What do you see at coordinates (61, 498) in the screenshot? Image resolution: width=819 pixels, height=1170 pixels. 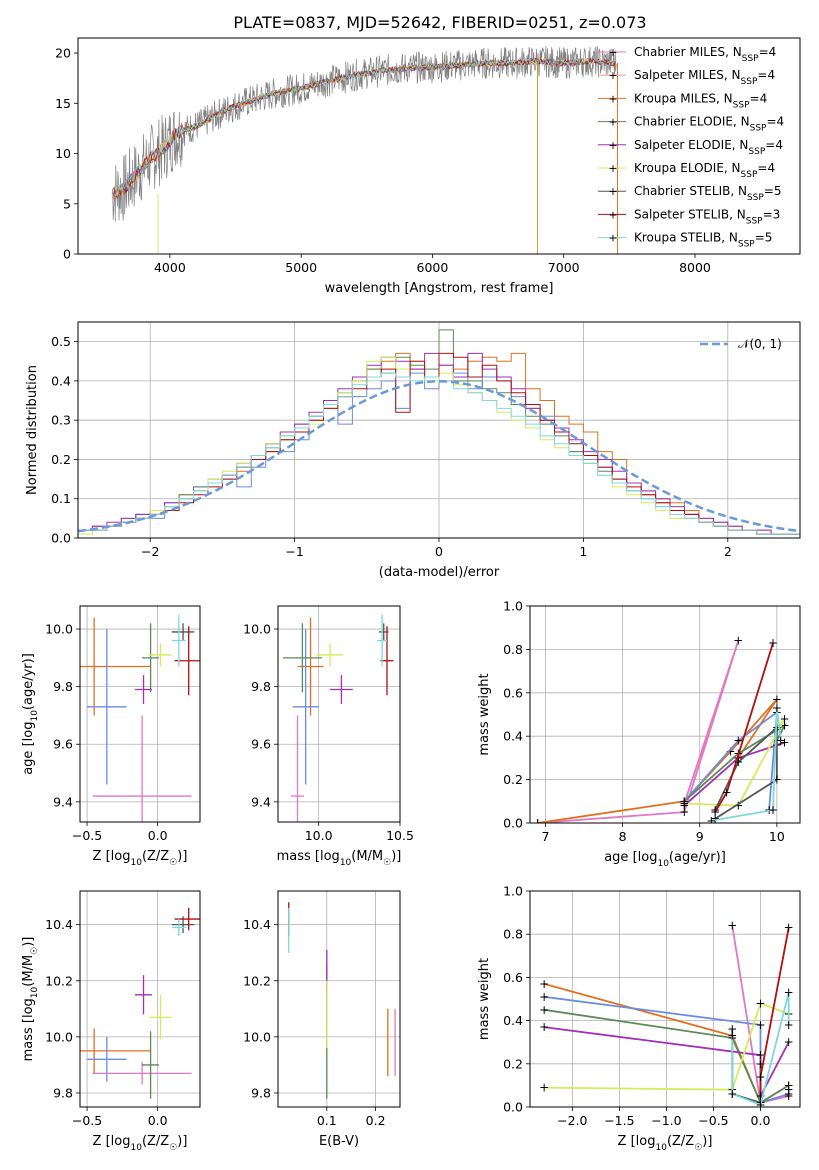 I see `residuals-ytick-label: 0.1` at bounding box center [61, 498].